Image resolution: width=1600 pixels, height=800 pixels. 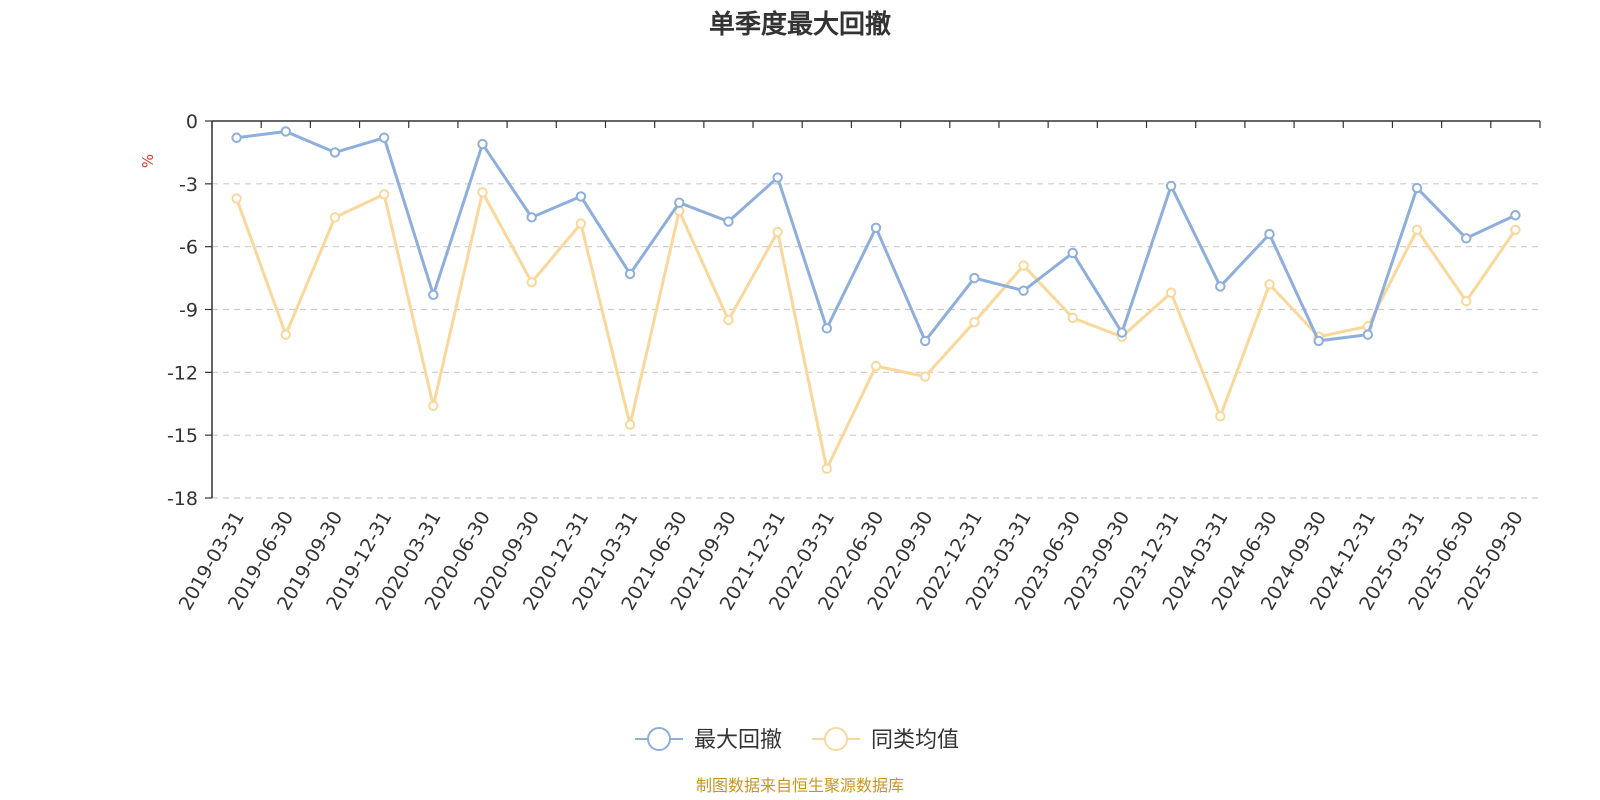 What do you see at coordinates (188, 311) in the screenshot?
I see `y-tick-label: -9` at bounding box center [188, 311].